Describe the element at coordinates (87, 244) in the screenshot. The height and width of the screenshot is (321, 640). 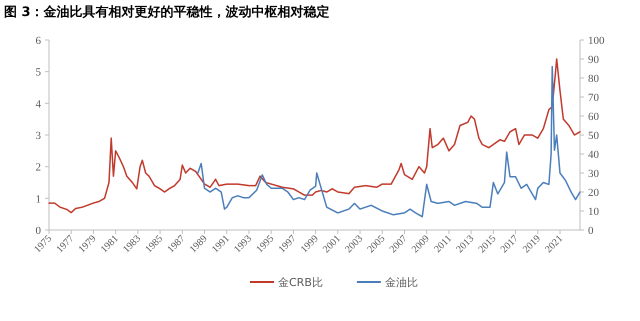
I see `x-tick-label: 1979` at that location.